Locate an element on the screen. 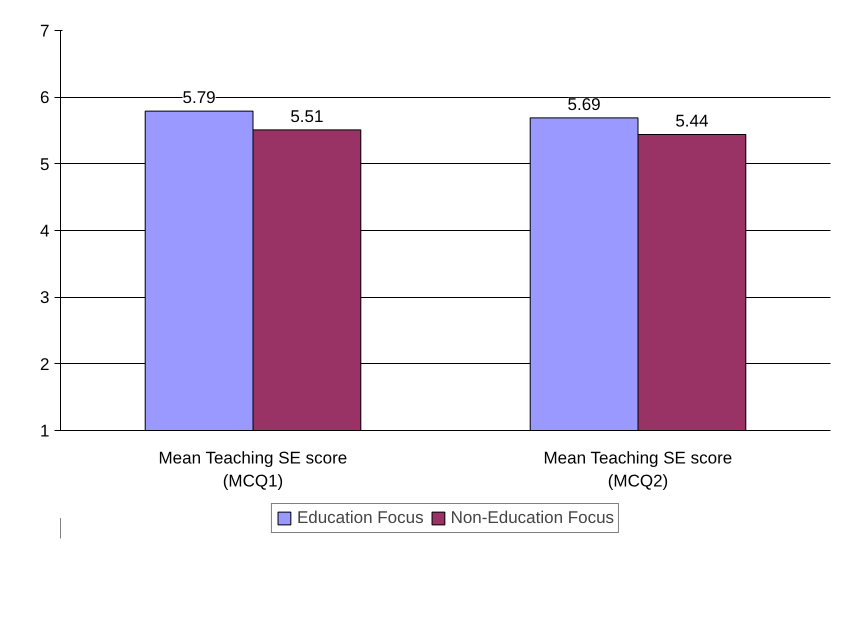 This screenshot has height=637, width=855. y-tick-label: 5 is located at coordinates (45, 164).